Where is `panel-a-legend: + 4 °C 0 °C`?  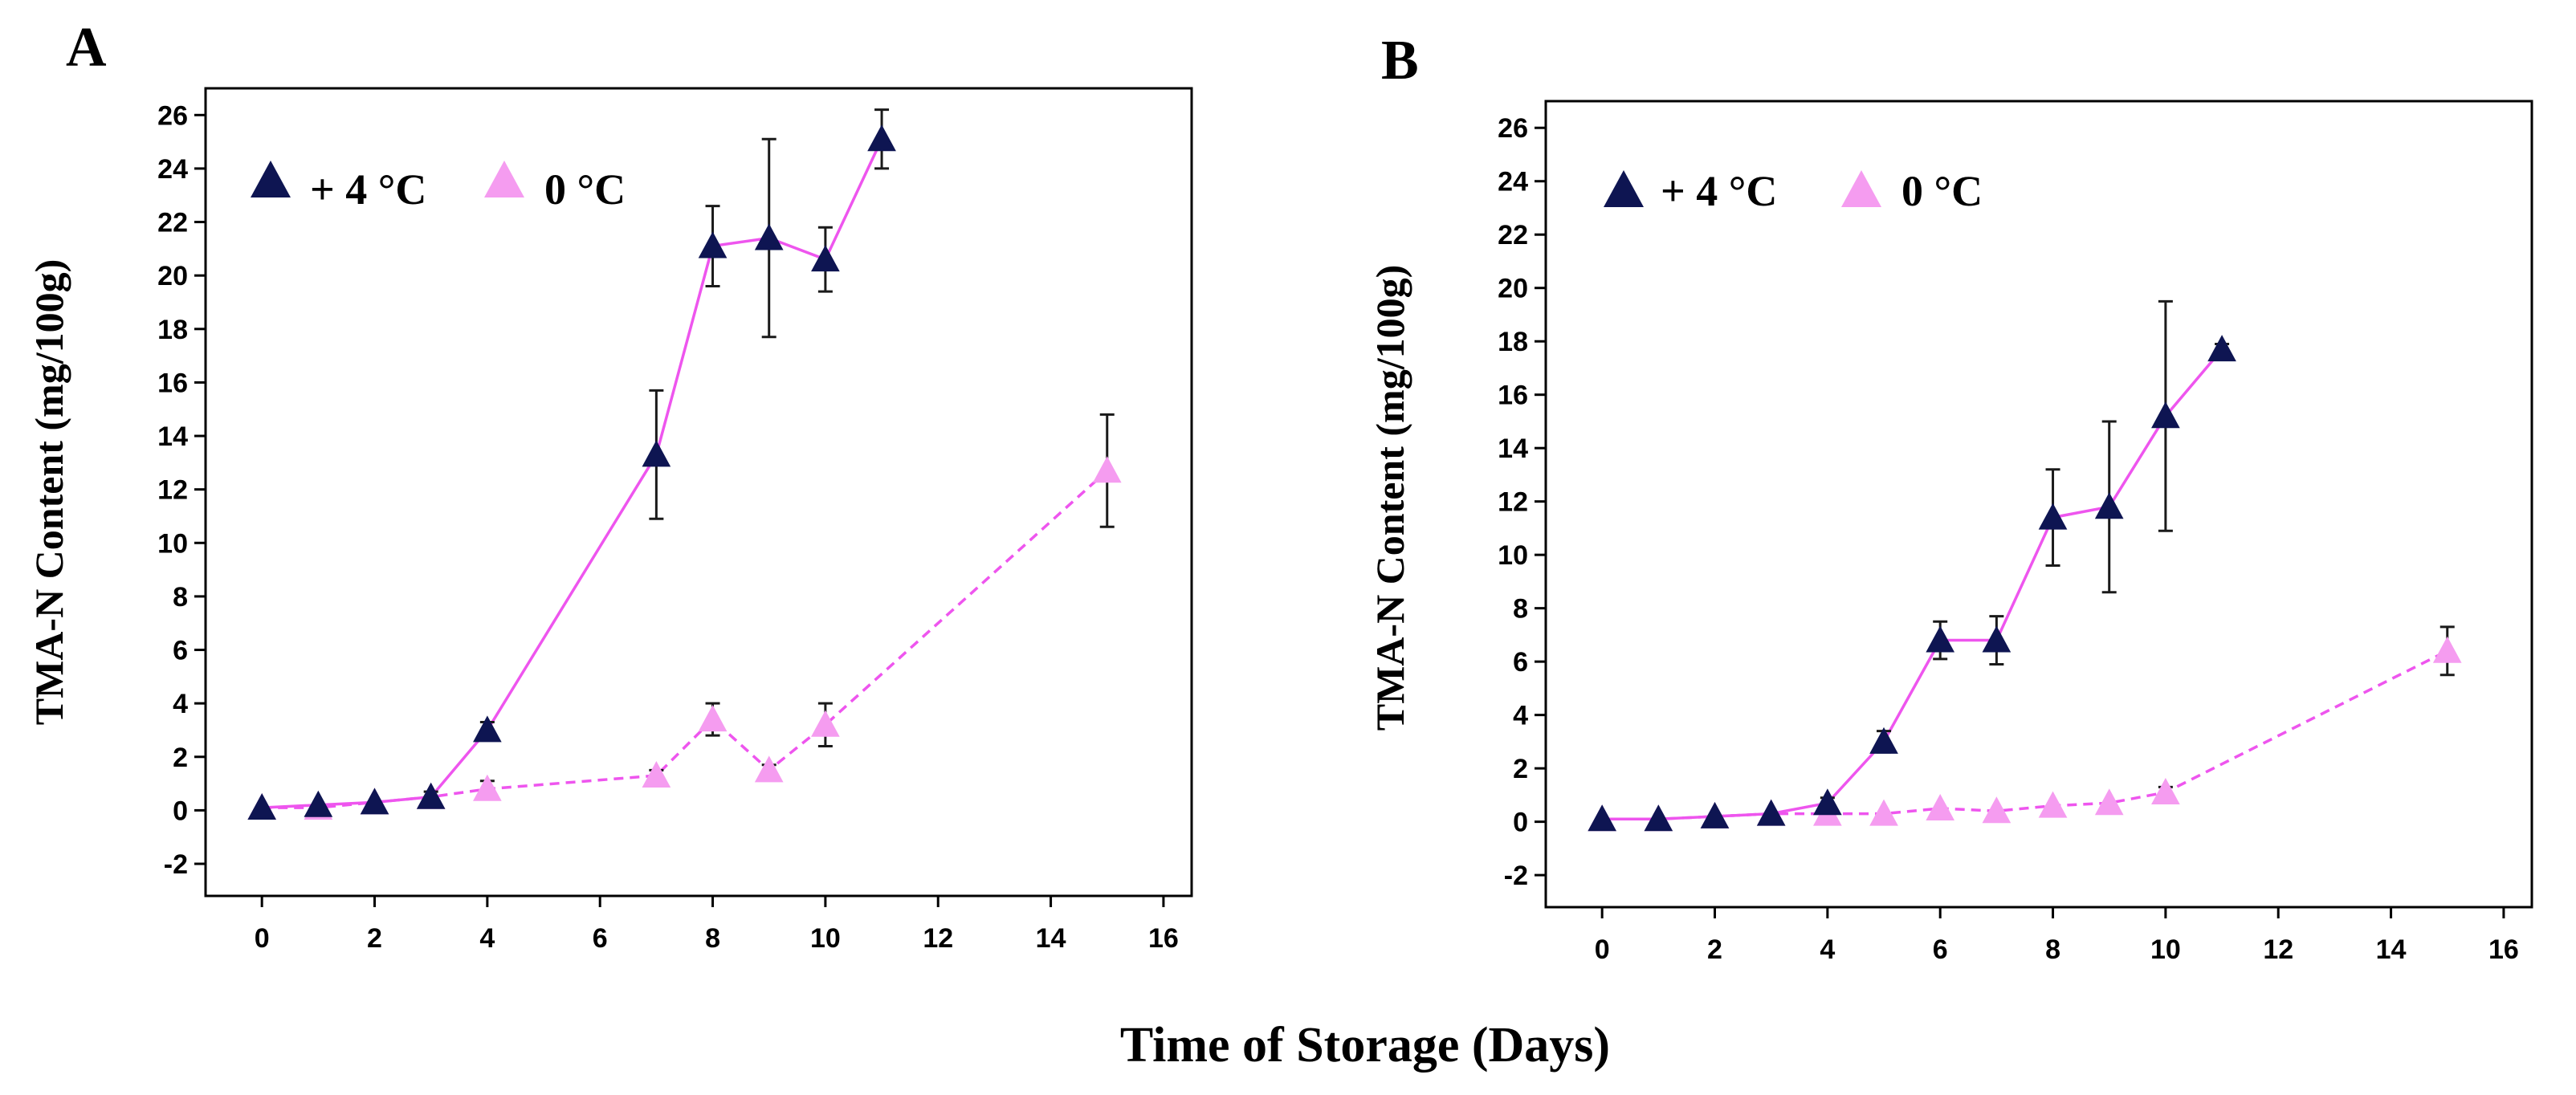 panel-a-legend: + 4 °C 0 °C is located at coordinates (439, 187).